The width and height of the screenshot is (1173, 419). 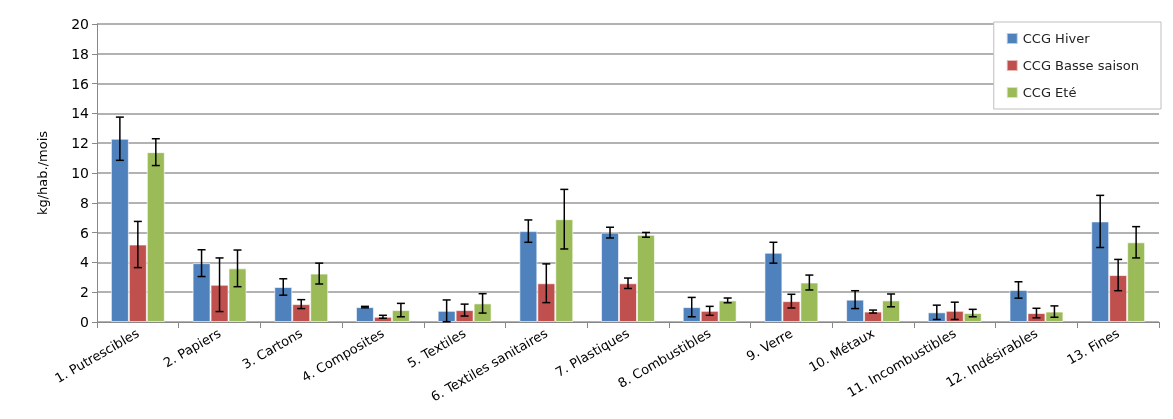 What do you see at coordinates (42, 173) in the screenshot?
I see `y-axis-title: kg/hab./mois` at bounding box center [42, 173].